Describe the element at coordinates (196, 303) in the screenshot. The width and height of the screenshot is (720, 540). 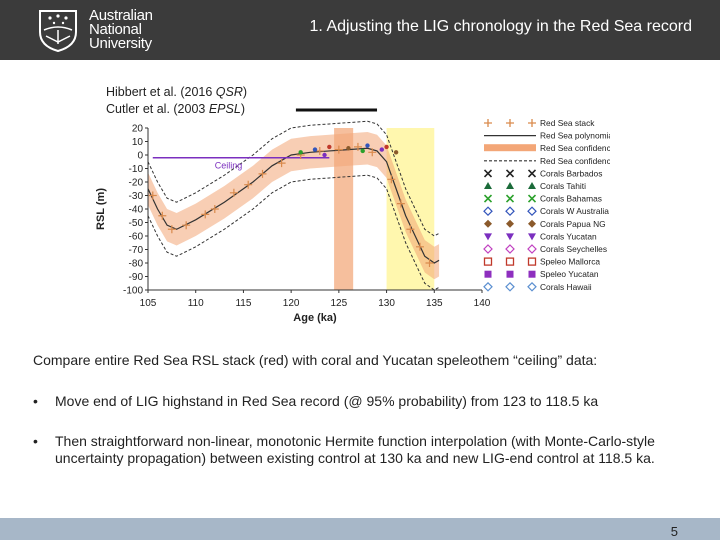
I see `x-tick-label: 110` at that location.